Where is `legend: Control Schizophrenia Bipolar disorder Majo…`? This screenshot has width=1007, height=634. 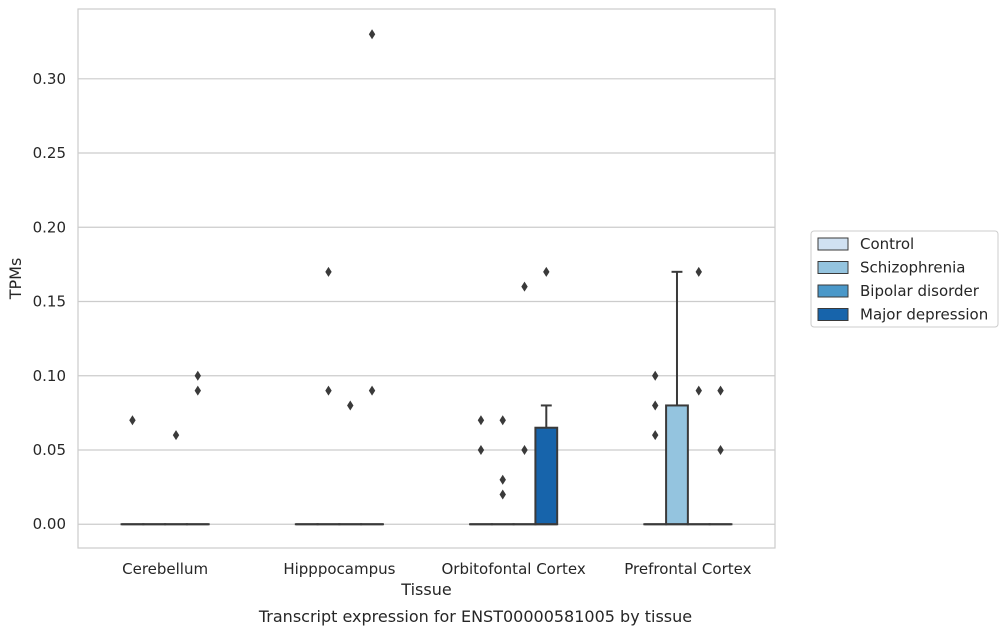
legend: Control Schizophrenia Bipolar disorder Majo… is located at coordinates (904, 279).